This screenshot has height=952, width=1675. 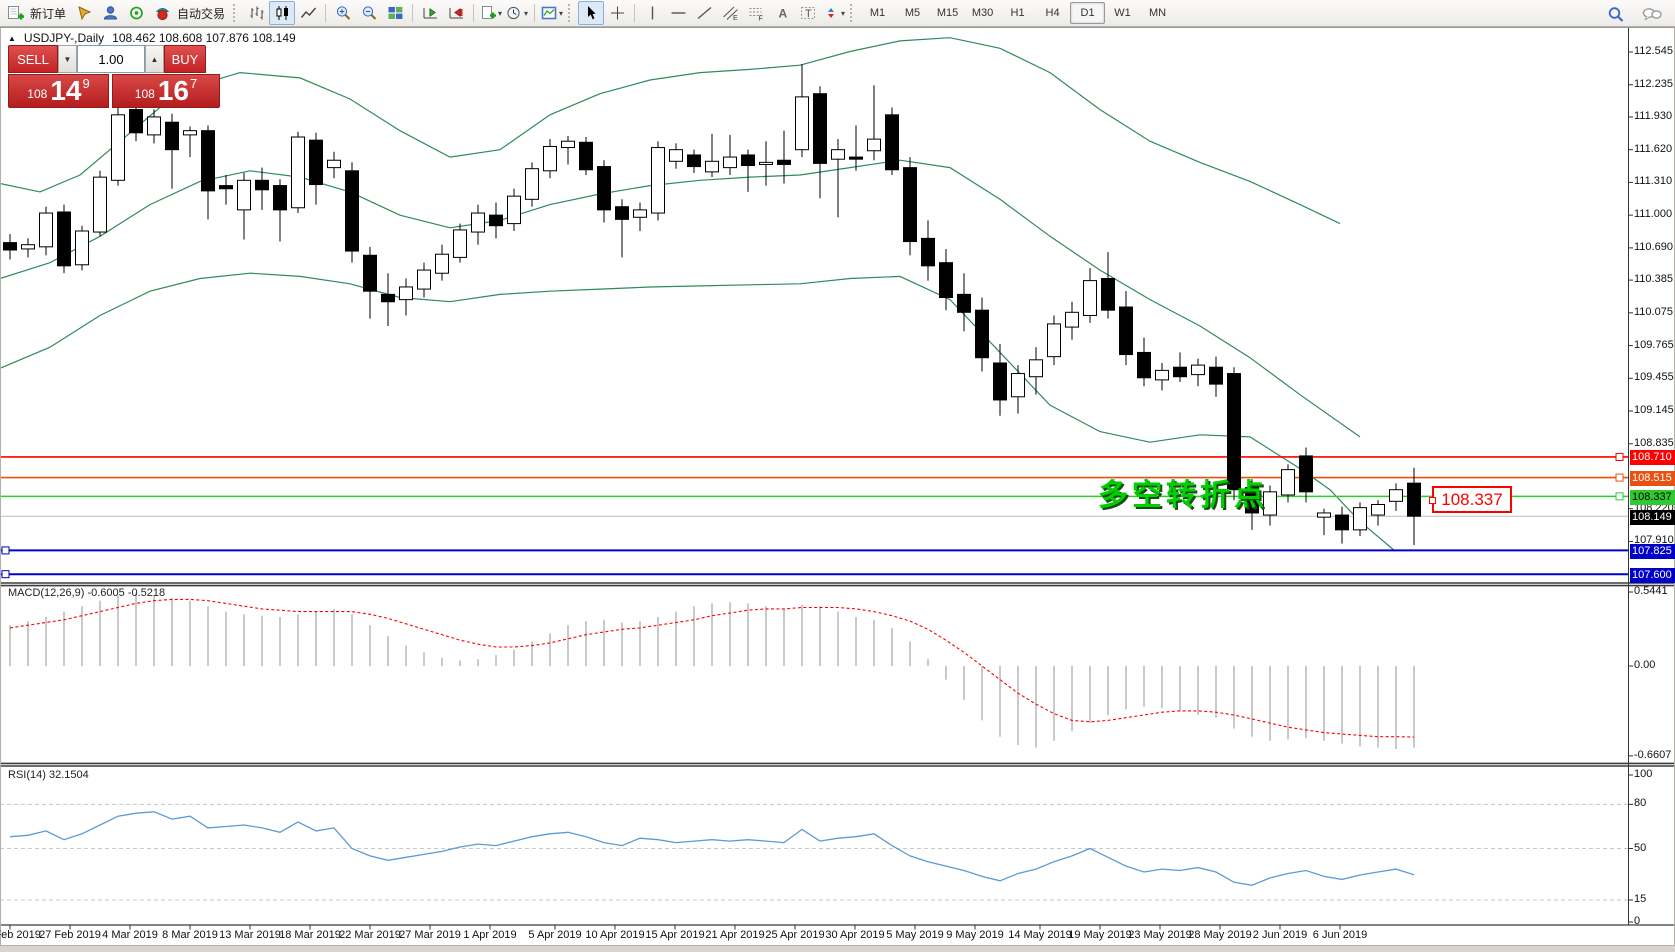 I want to click on chart-shift-button, so click(x=456, y=13).